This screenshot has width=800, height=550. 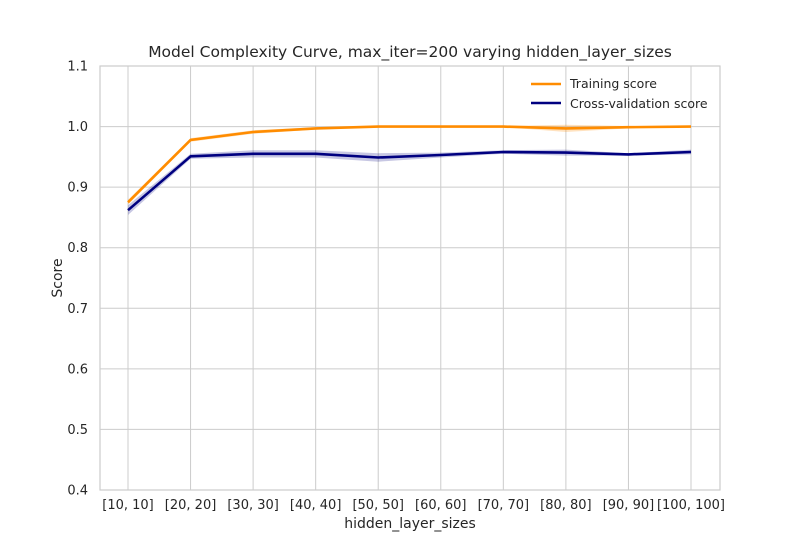 I want to click on x-tick-label: [100, 100], so click(x=691, y=505).